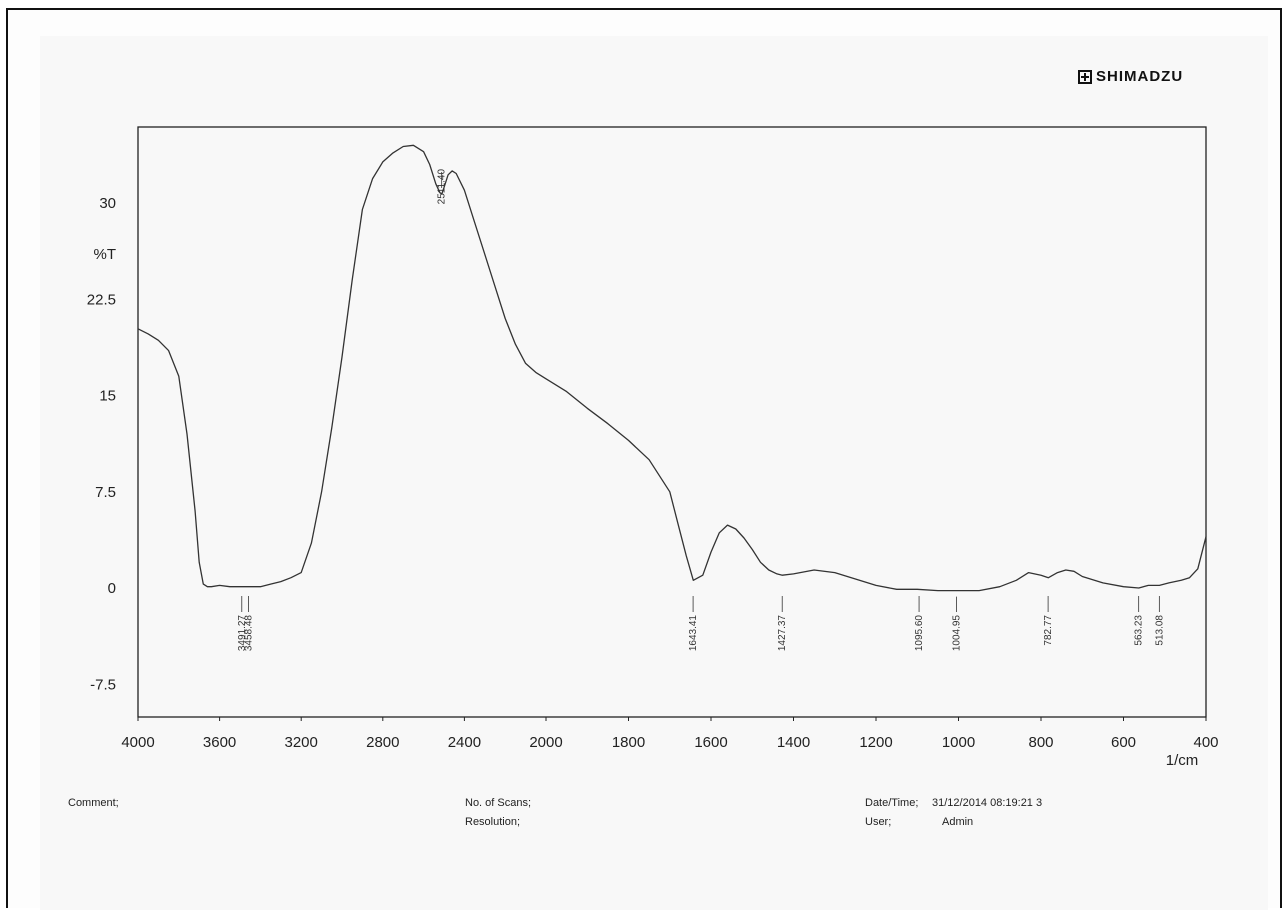 This screenshot has width=1287, height=910. What do you see at coordinates (1182, 760) in the screenshot?
I see `x-axis-label: 1/cm` at bounding box center [1182, 760].